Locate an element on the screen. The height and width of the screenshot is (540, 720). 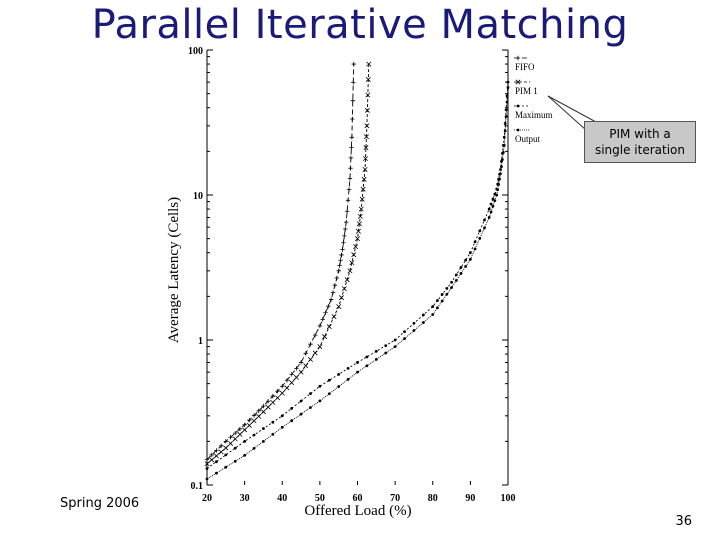
x-axis-label: Offered Load (%) is located at coordinates (357, 511).